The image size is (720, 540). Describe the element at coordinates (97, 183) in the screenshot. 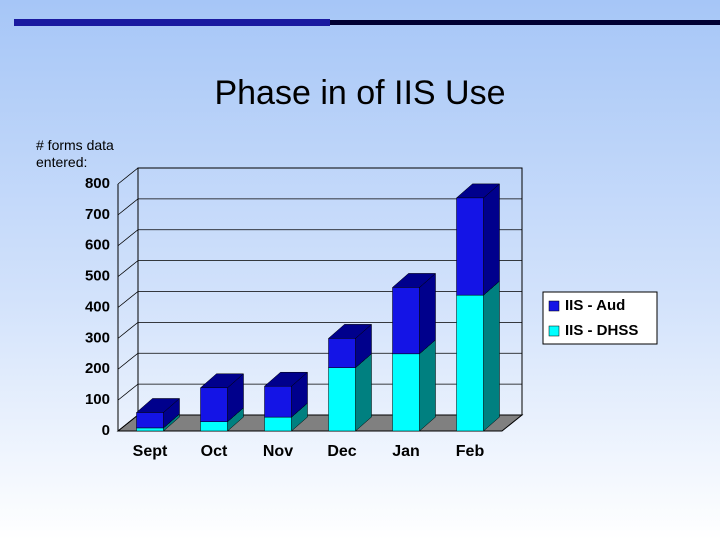

I see `y-tick-label: 800` at that location.